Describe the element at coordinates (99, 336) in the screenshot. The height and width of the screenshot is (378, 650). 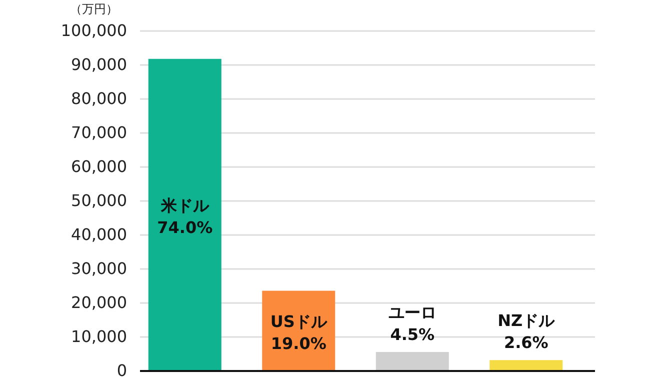
I see `y-tick-label: 10,000` at that location.